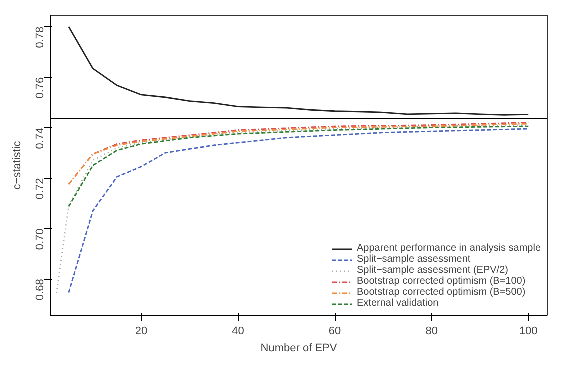  I want to click on legend-label: External validation, so click(398, 303).